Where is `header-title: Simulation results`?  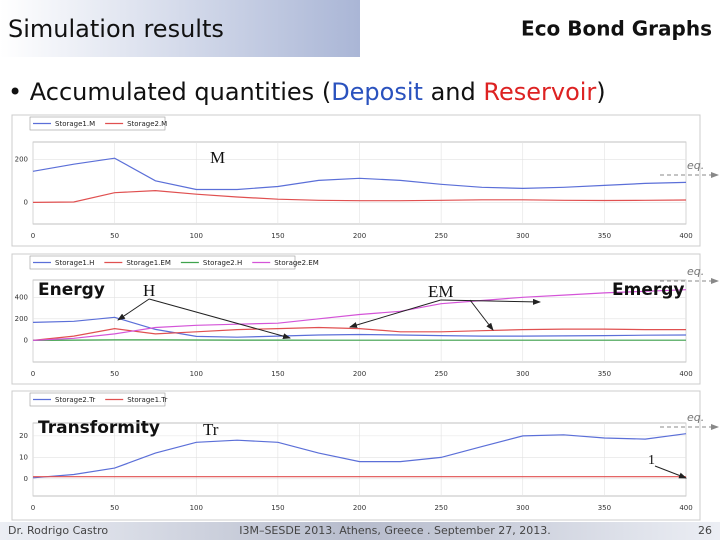 header-title: Simulation results is located at coordinates (116, 29).